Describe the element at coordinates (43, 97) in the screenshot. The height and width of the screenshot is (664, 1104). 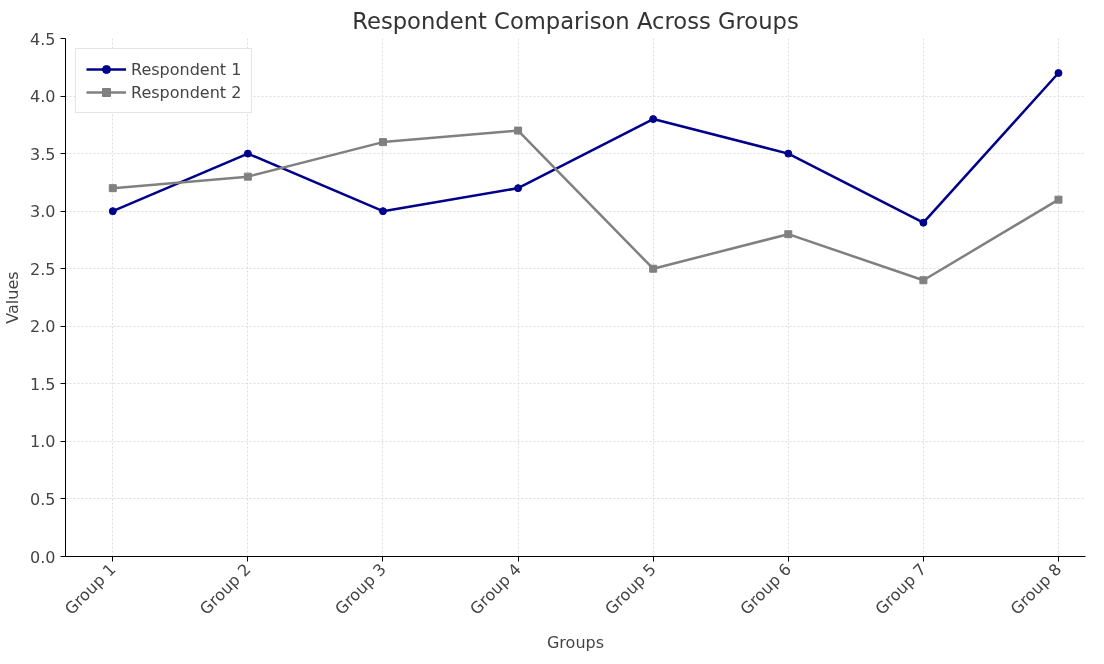
I see `y-tick-label: 4.0` at that location.